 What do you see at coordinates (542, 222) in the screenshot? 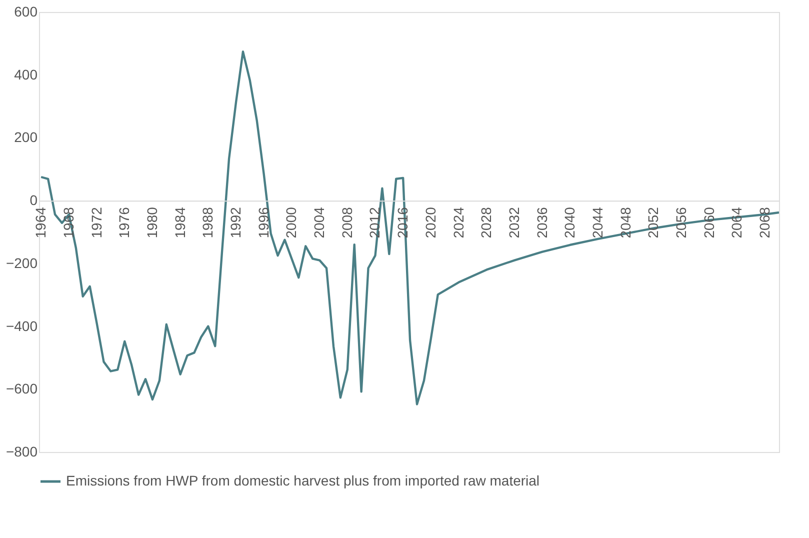
I see `x-tick-label: 2036` at bounding box center [542, 222].